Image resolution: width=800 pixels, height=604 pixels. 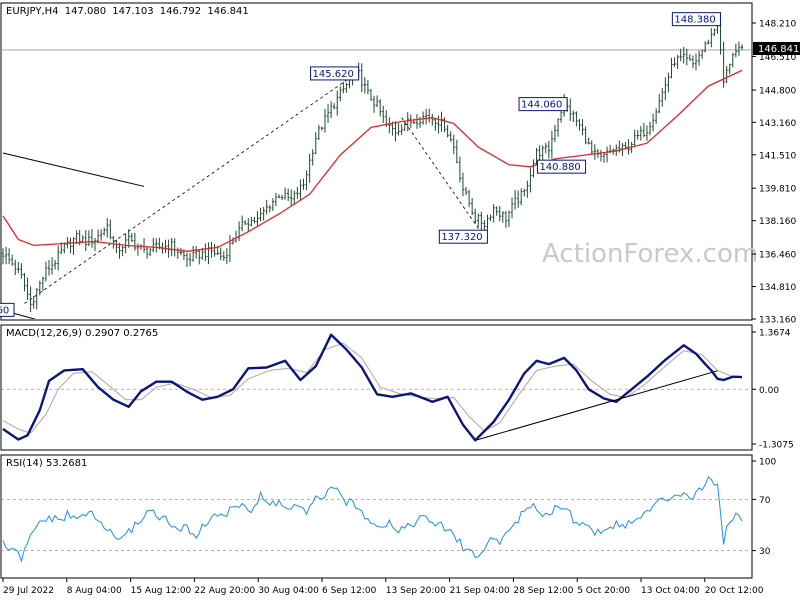 I want to click on high-value: 147.103, so click(x=132, y=11).